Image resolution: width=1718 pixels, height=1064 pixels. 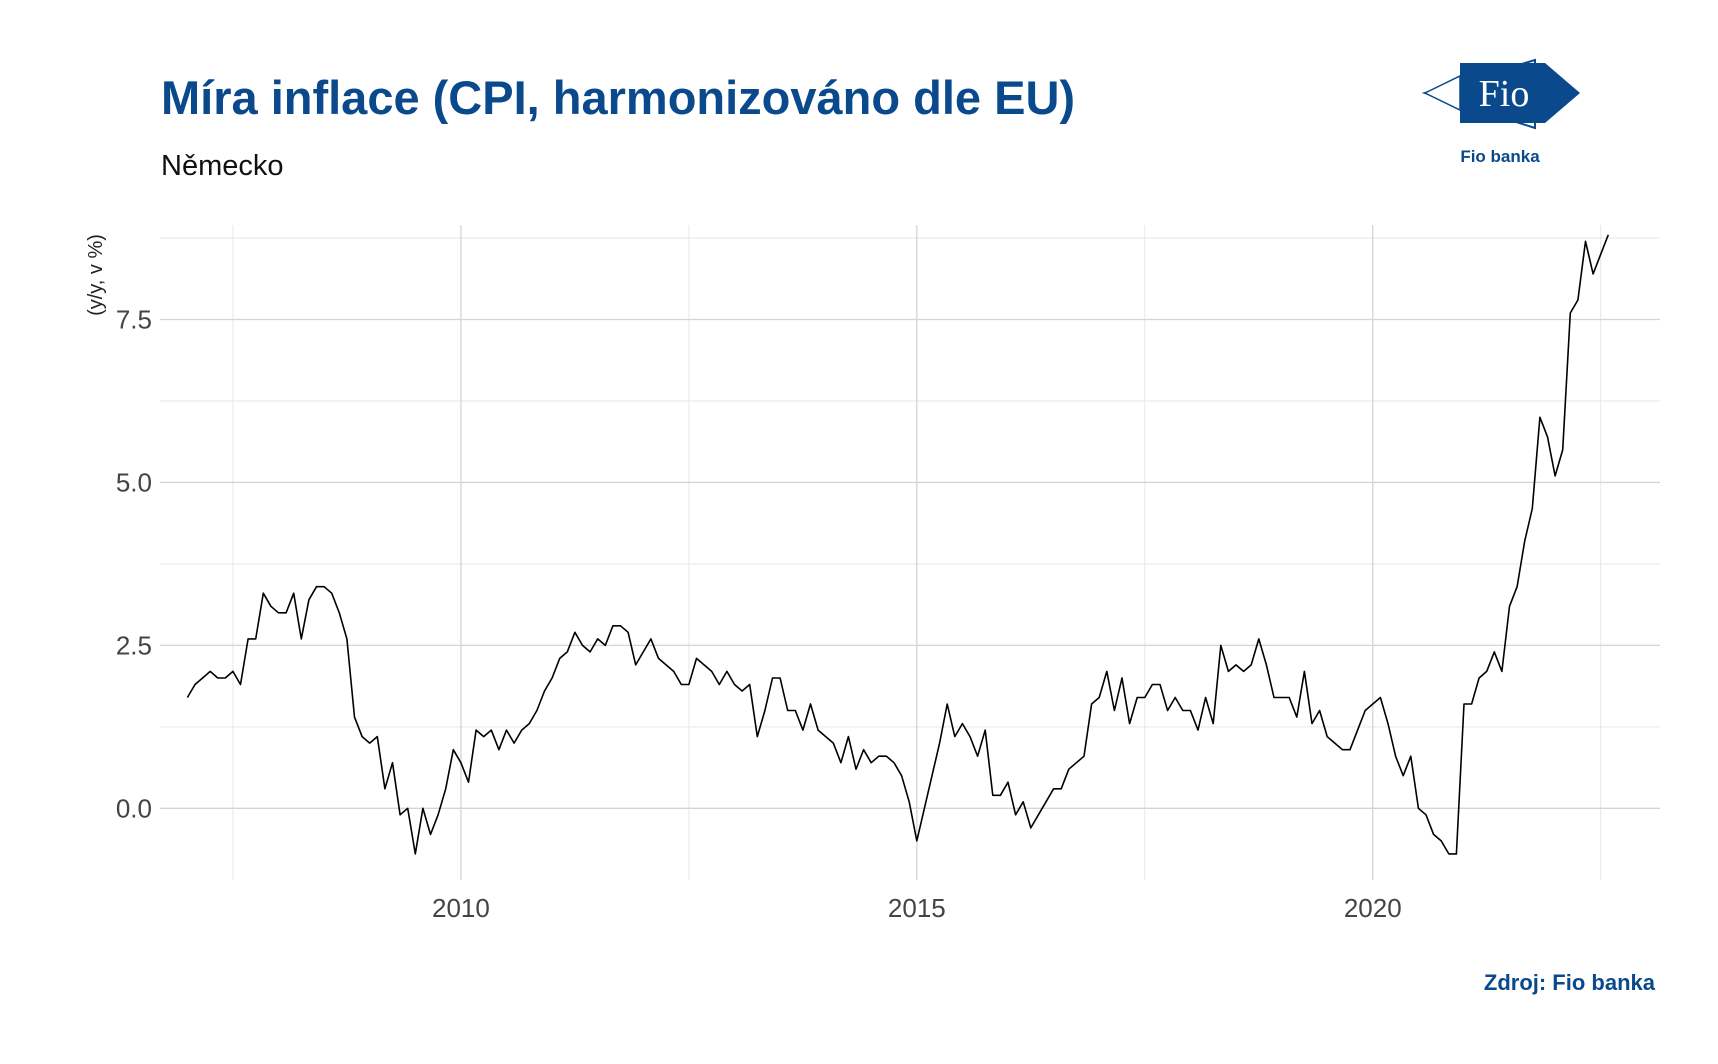 I want to click on logo-caption: Fio banka, so click(x=1500, y=156).